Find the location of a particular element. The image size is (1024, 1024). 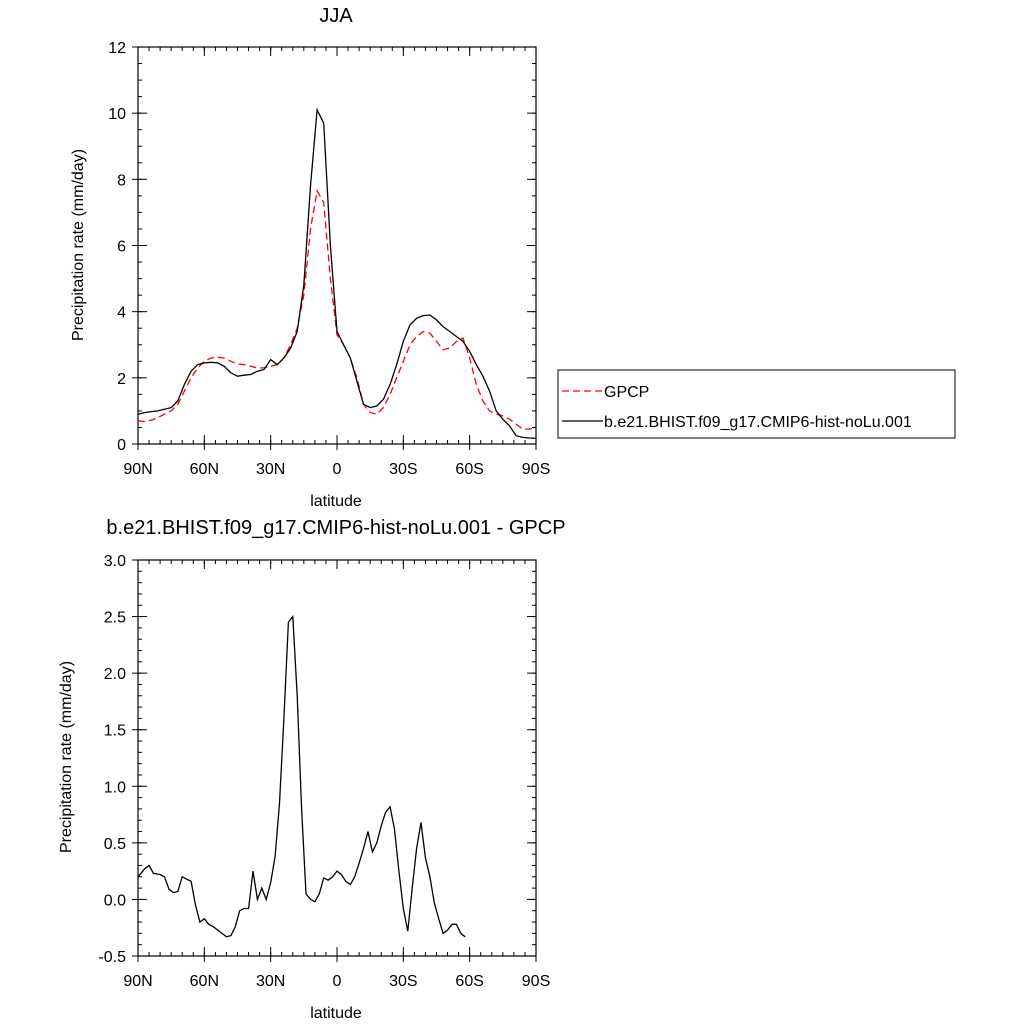

top-x-tick-labels: 90N 60N 30N 0 30S 60S 90S is located at coordinates (336, 469).